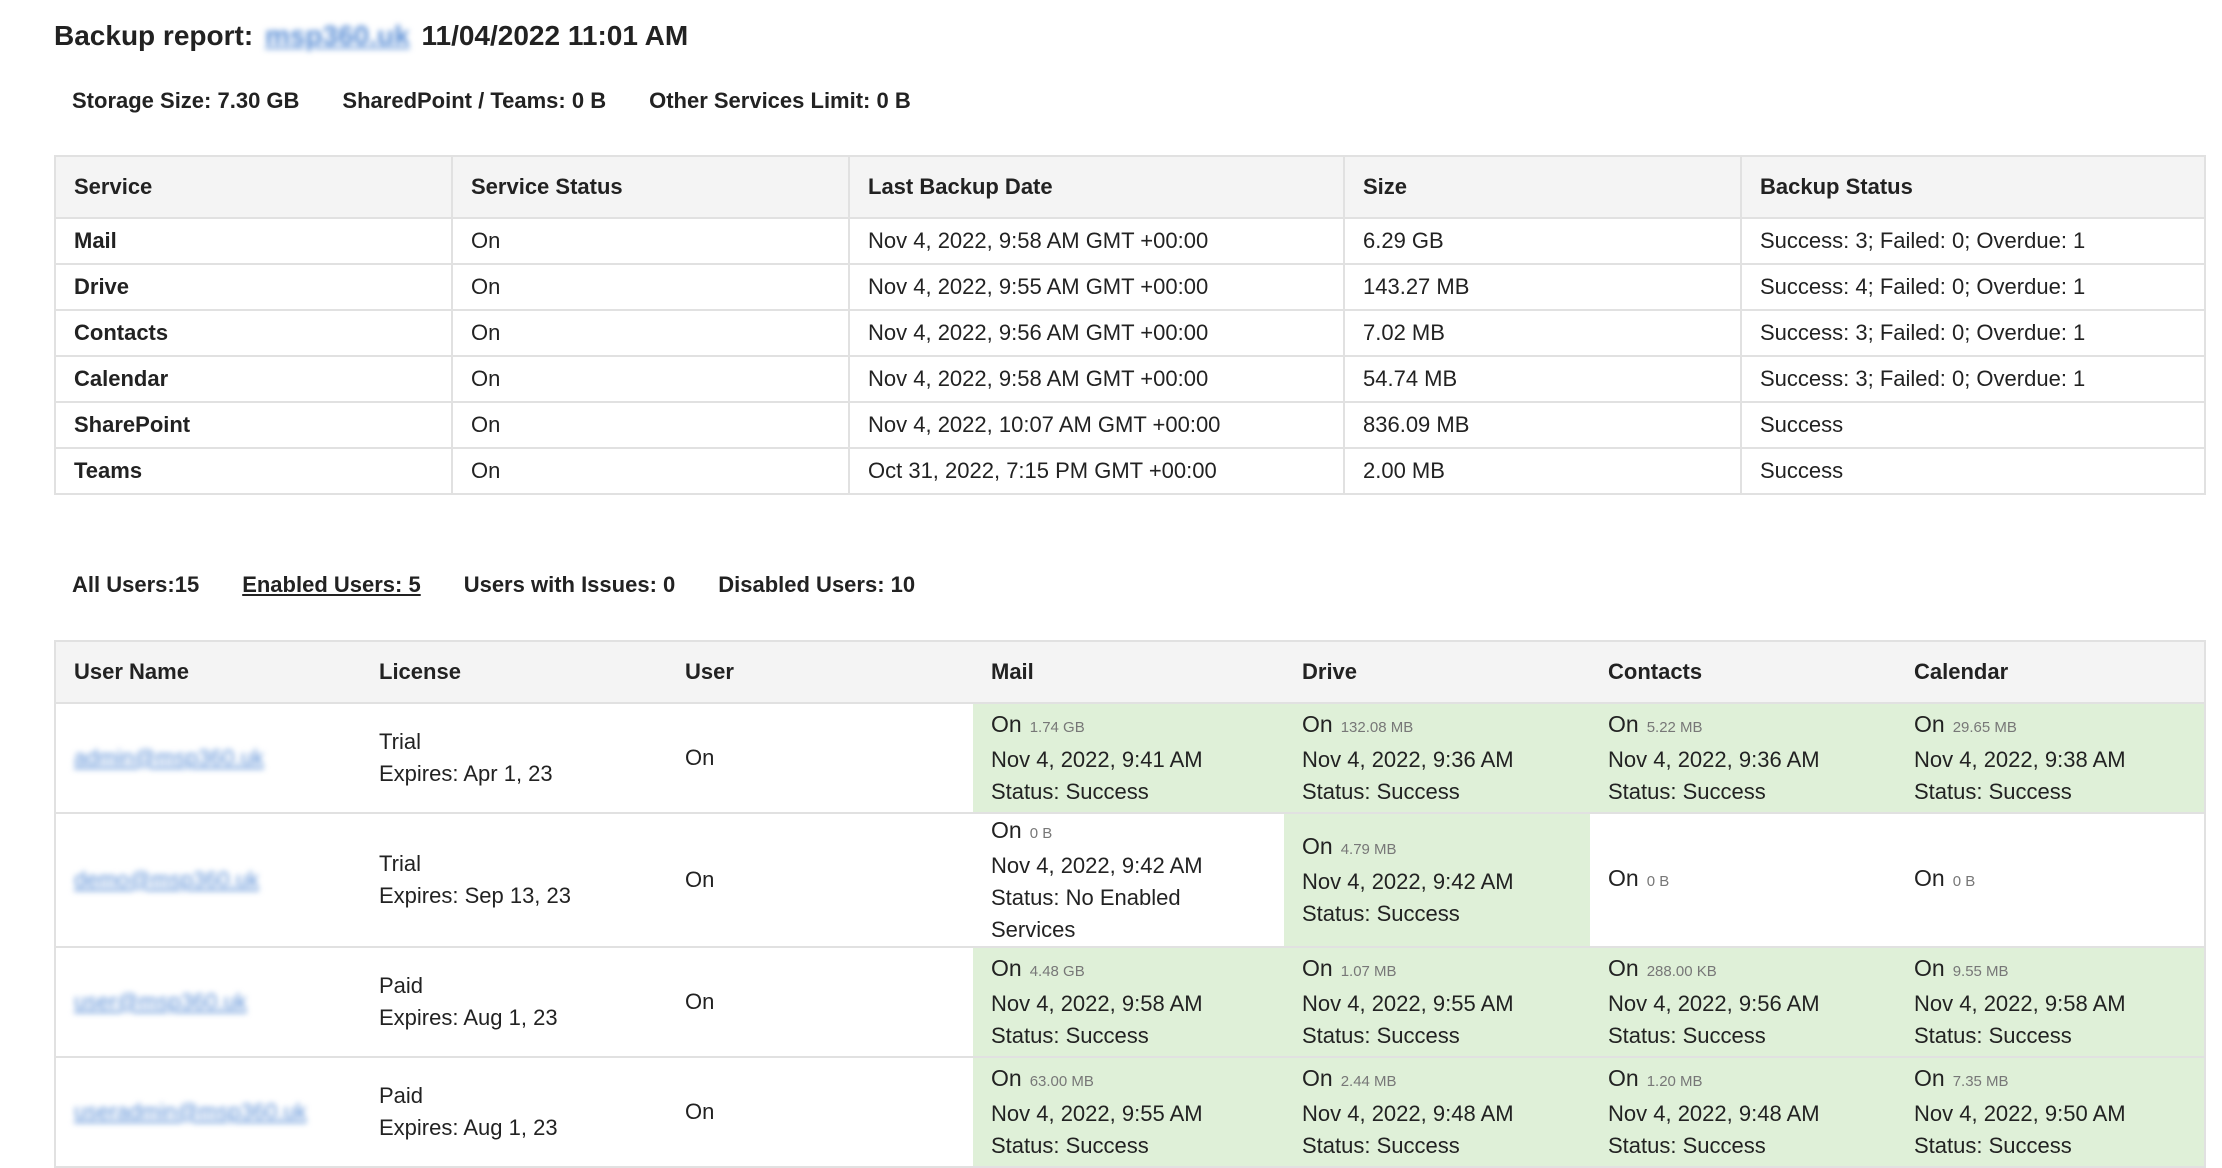 This screenshot has width=2222, height=1168. What do you see at coordinates (468, 1017) in the screenshot?
I see `license-expires: Expires: Aug 1, 23` at bounding box center [468, 1017].